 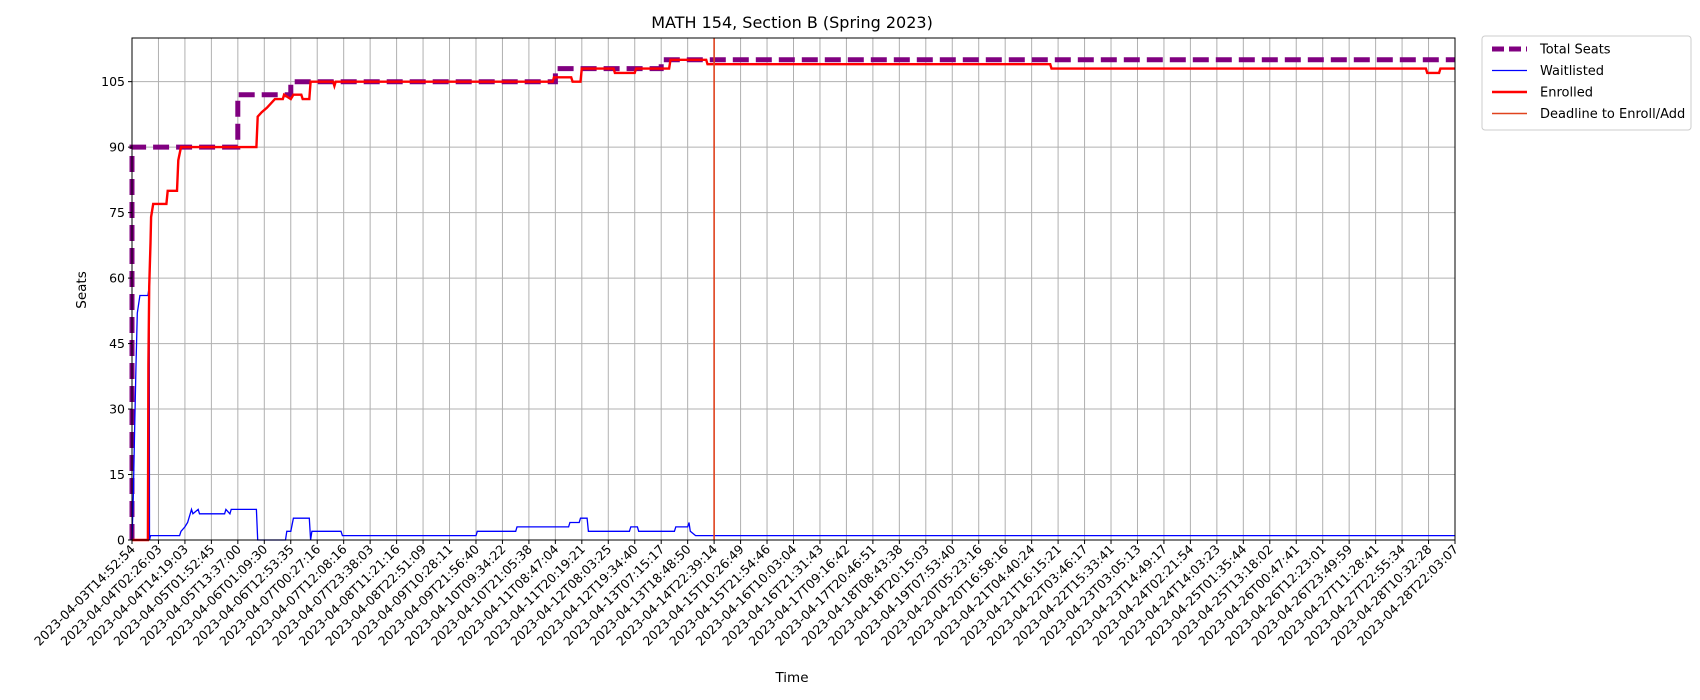 What do you see at coordinates (117, 409) in the screenshot?
I see `y-tick-label: 30` at bounding box center [117, 409].